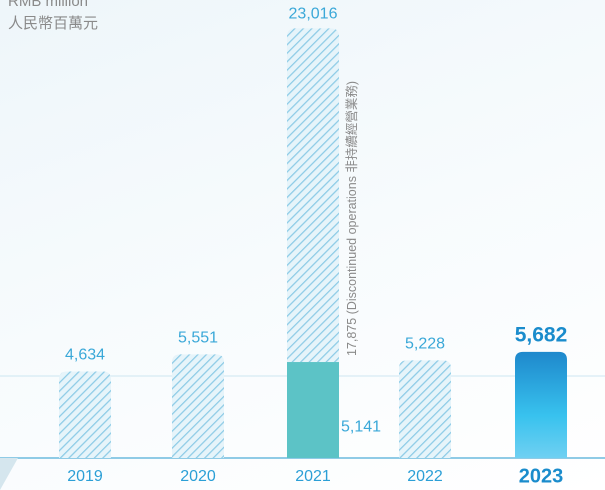 This screenshot has width=605, height=490. What do you see at coordinates (53, 23) in the screenshot?
I see `unit-label-zh: 人民幣百萬元` at bounding box center [53, 23].